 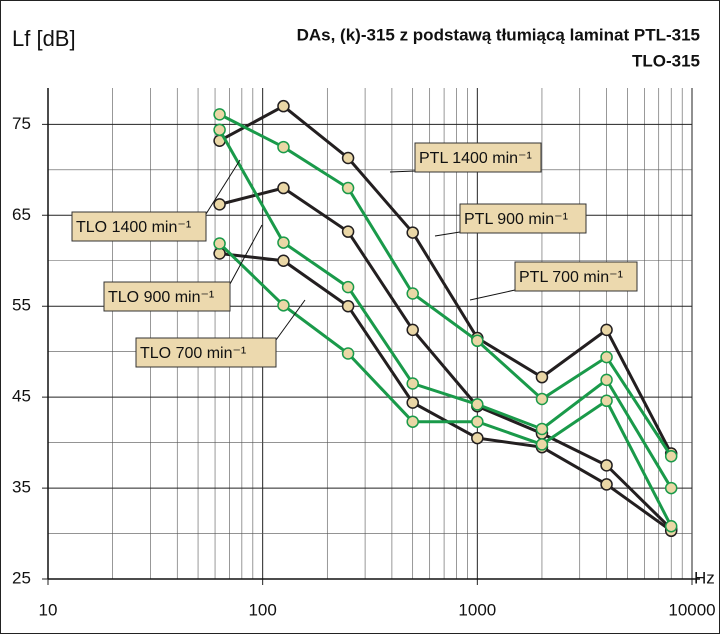 I want to click on y-tick-label: 75, so click(x=21, y=123).